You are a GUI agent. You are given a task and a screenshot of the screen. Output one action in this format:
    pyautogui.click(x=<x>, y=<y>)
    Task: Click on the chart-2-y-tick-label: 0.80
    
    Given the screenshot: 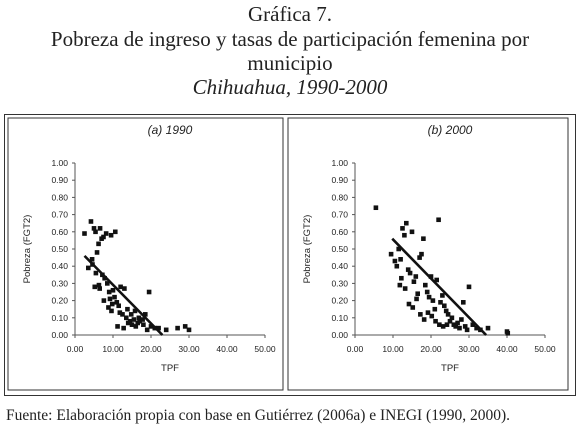 What is the action you would take?
    pyautogui.click(x=339, y=197)
    